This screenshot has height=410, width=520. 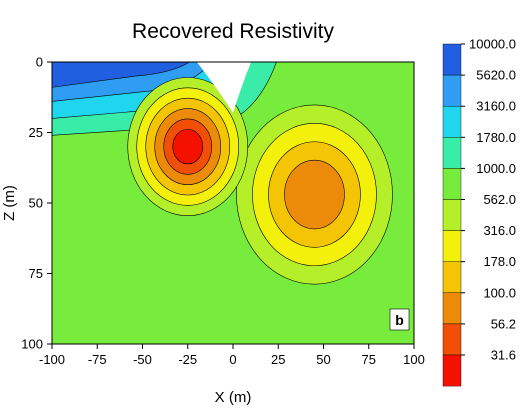 I want to click on x-tick-label: -100, so click(x=52, y=359).